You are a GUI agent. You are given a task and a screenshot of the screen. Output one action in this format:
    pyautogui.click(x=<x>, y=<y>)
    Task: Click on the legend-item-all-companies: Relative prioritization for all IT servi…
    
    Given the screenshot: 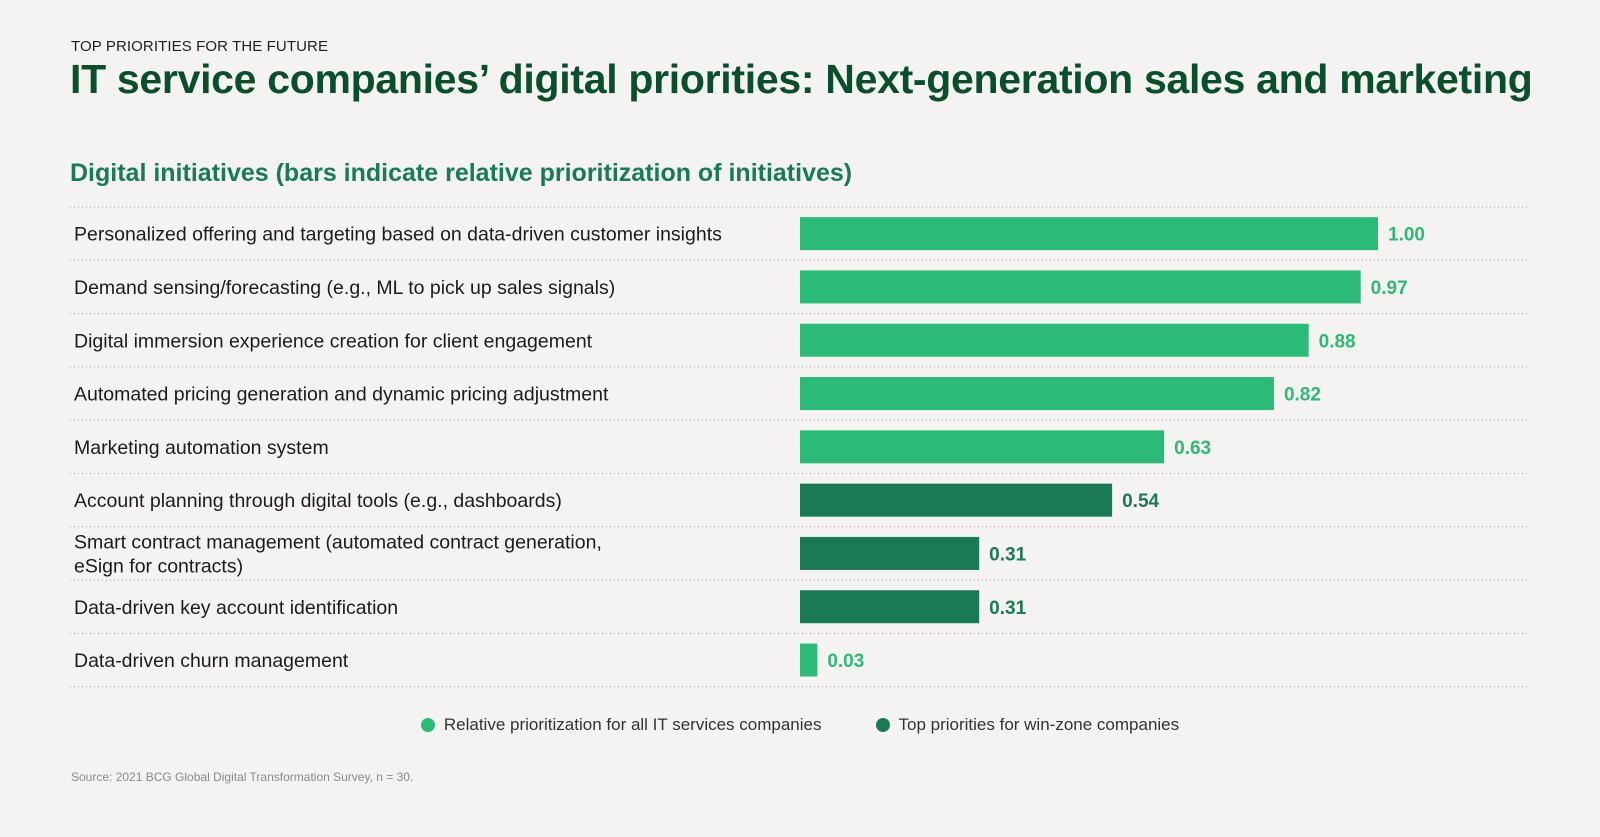 What is the action you would take?
    pyautogui.click(x=621, y=725)
    